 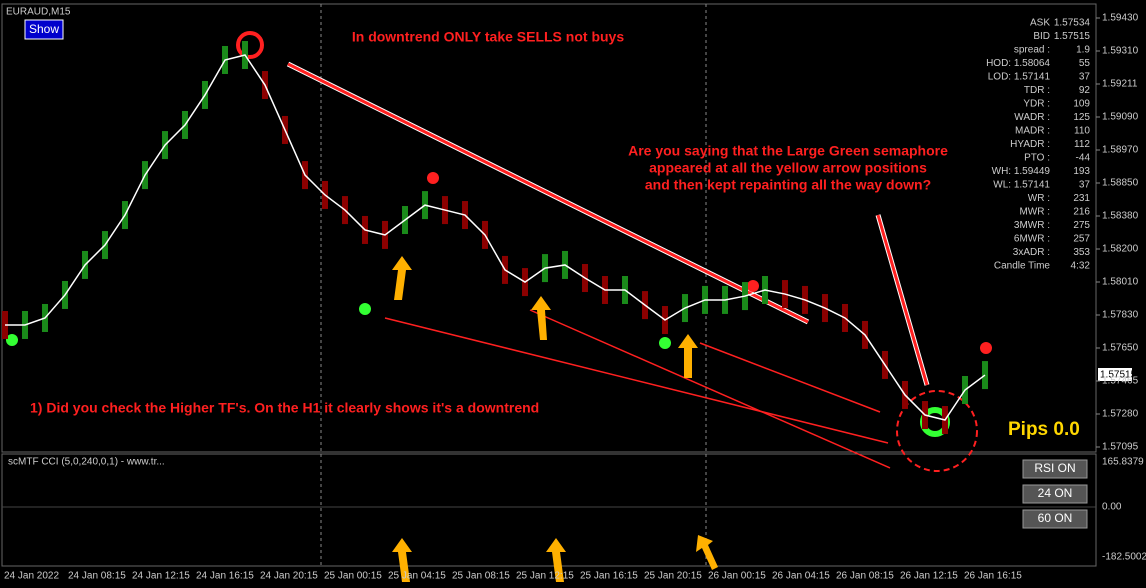 What do you see at coordinates (1032, 239) in the screenshot?
I see `info-label: 6MWR :` at bounding box center [1032, 239].